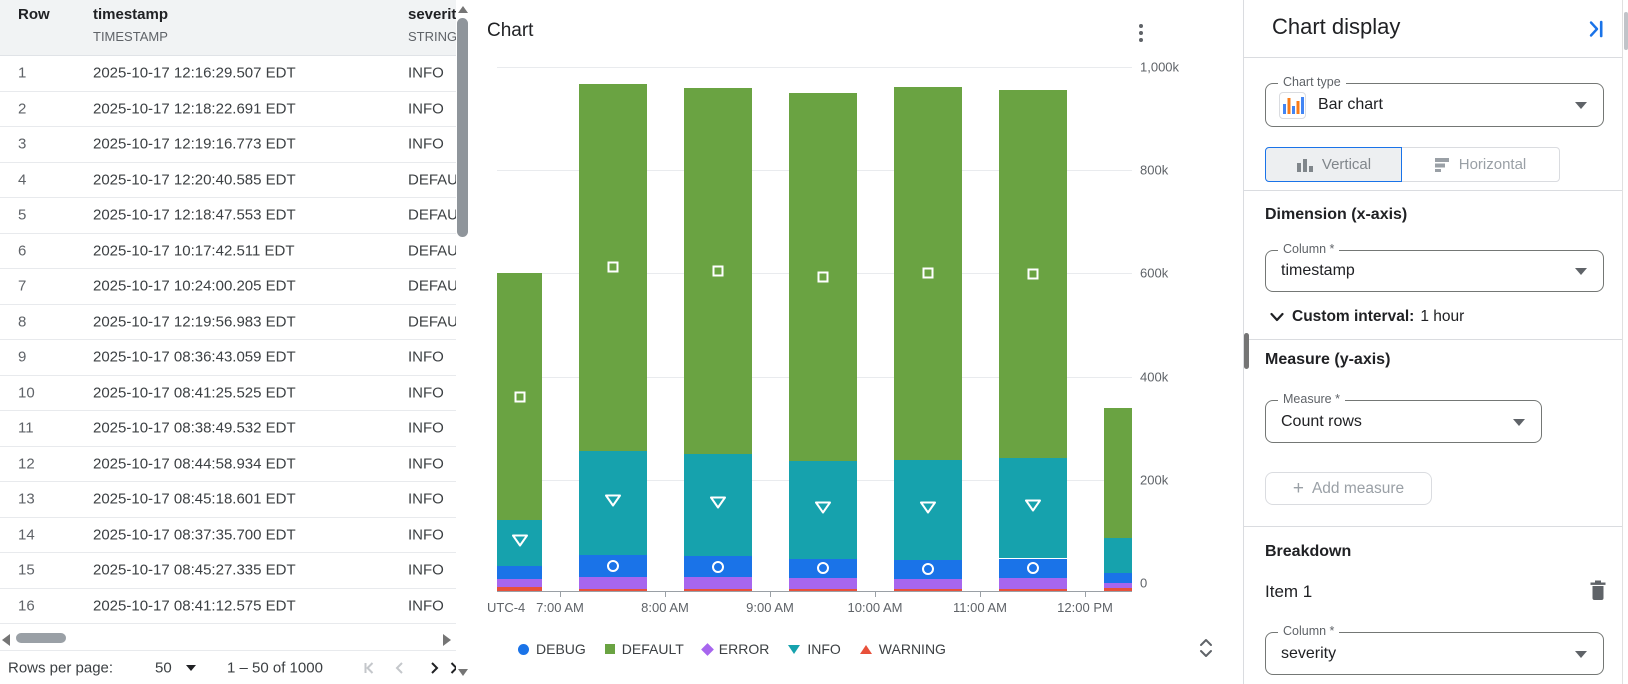 The width and height of the screenshot is (1628, 684). I want to click on chart-options-button, so click(1141, 32).